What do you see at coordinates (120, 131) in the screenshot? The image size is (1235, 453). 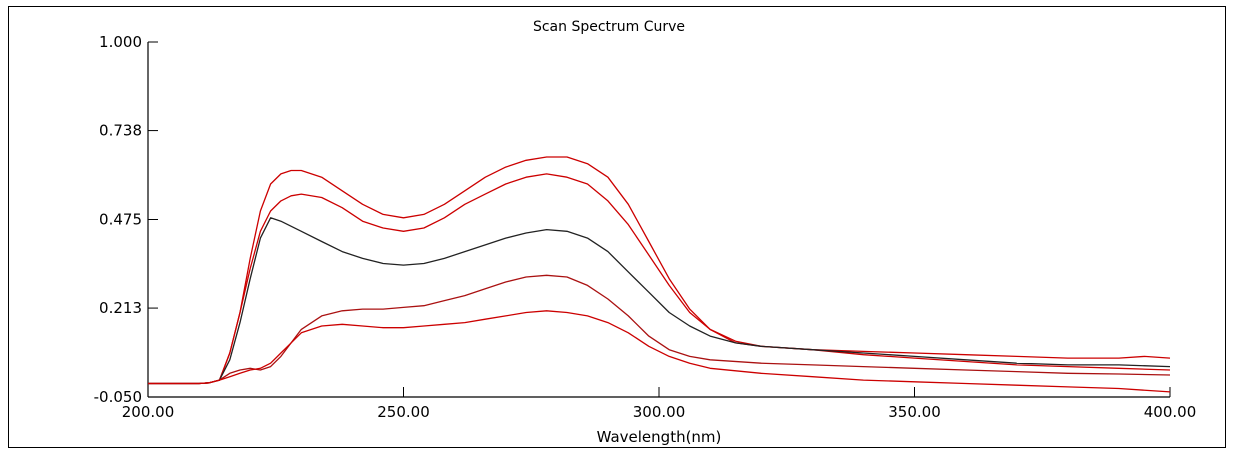 I see `y-tick-label: 0.738` at bounding box center [120, 131].